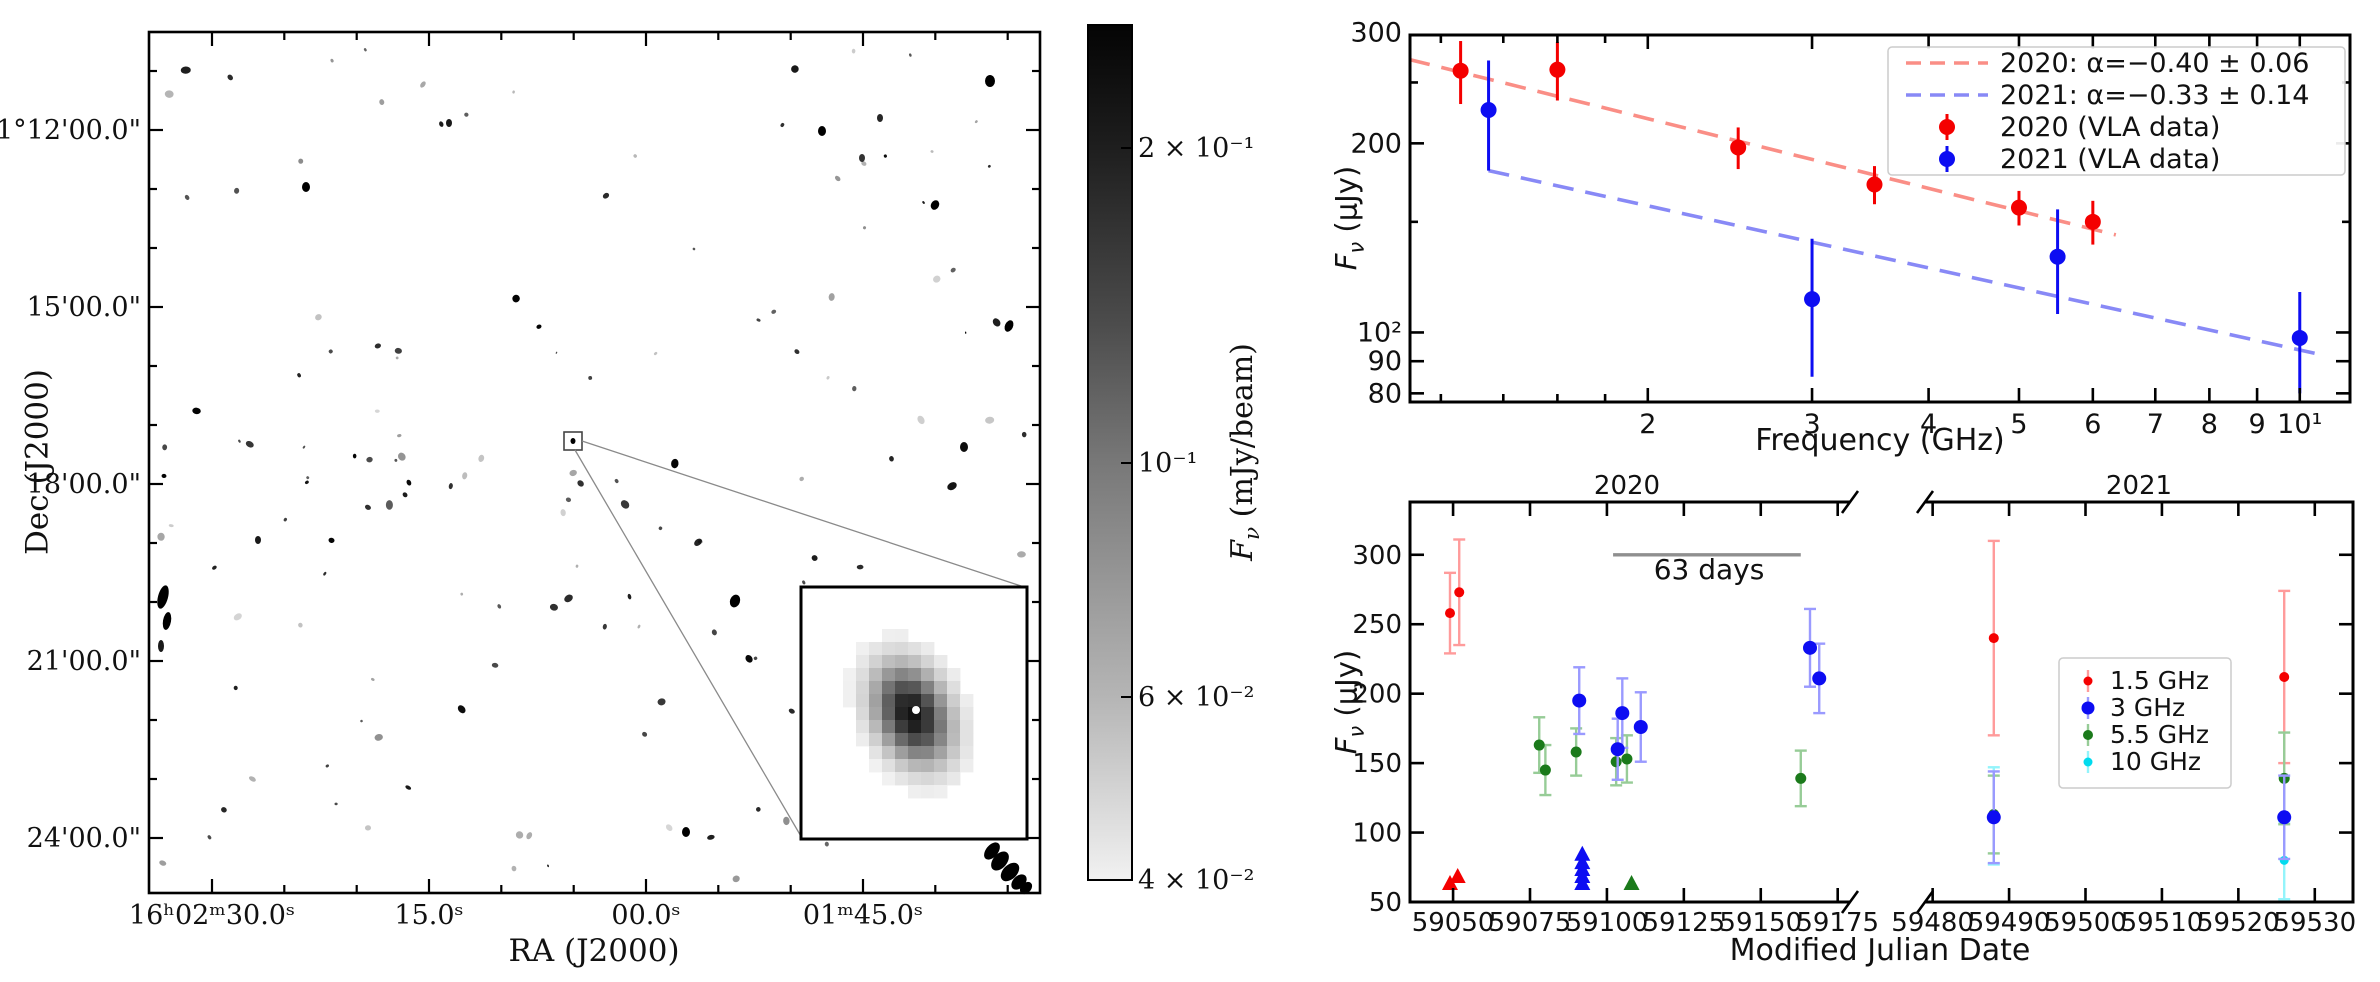  Describe the element at coordinates (1377, 625) in the screenshot. I see `tick-label: 250` at that location.